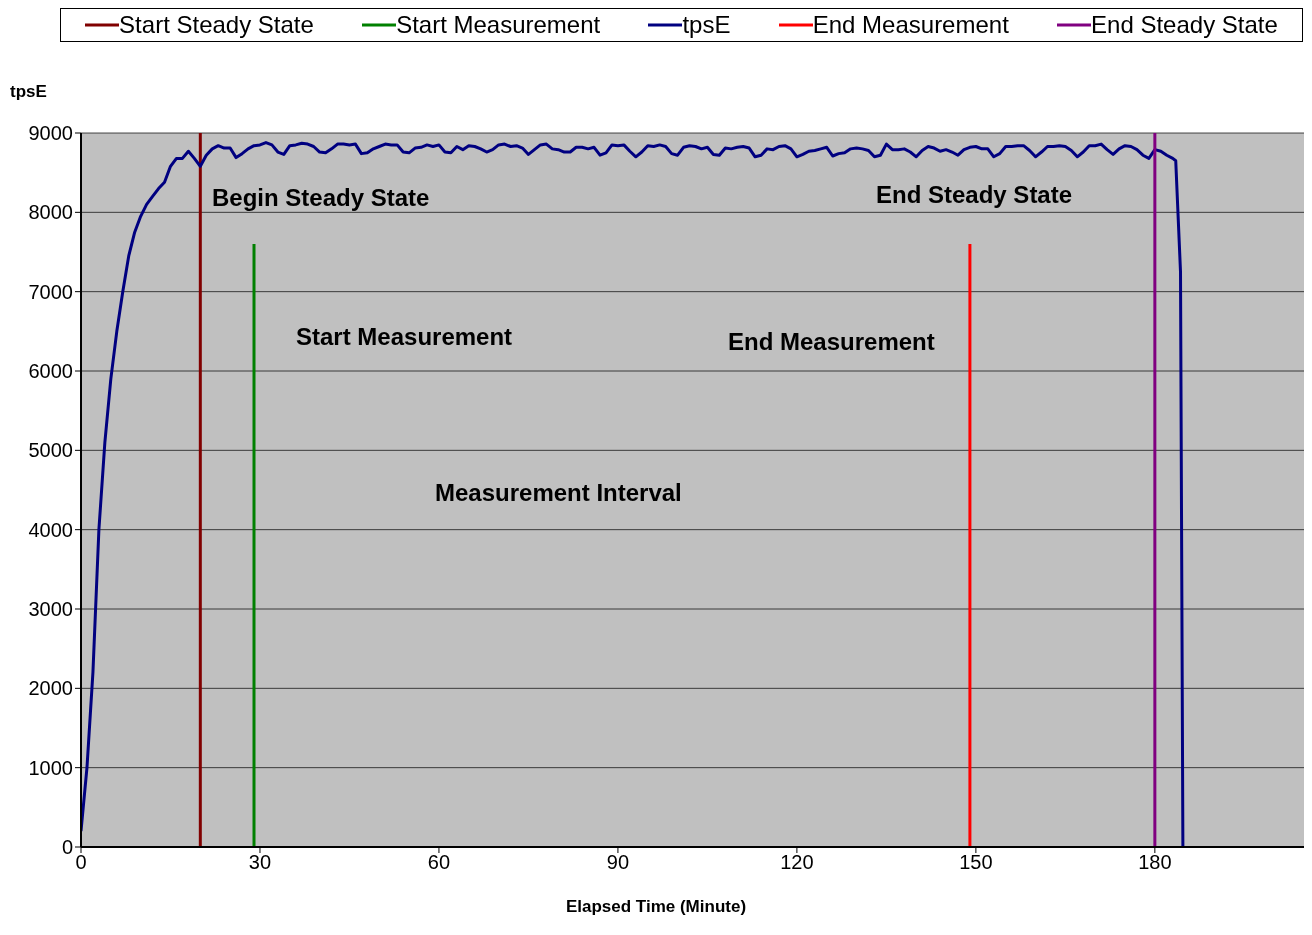 The image size is (1312, 935). What do you see at coordinates (28, 92) in the screenshot?
I see `y-axis-title: tpsE` at bounding box center [28, 92].